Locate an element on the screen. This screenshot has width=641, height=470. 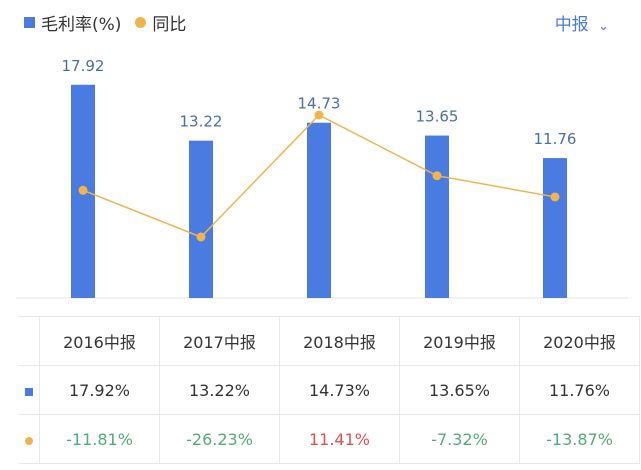
bar-legend-swatch is located at coordinates (29, 22).